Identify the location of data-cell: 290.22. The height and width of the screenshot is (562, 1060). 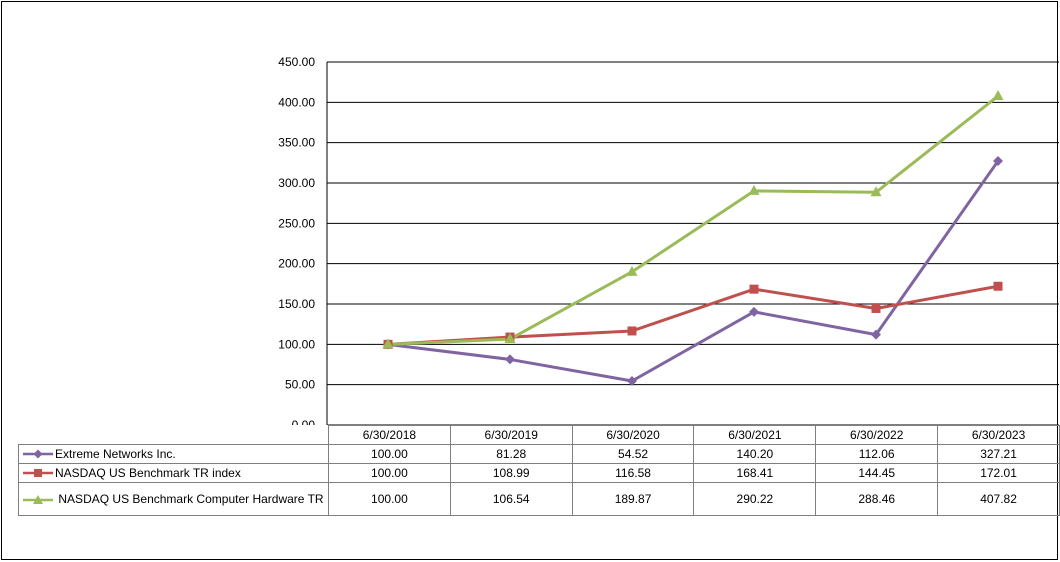
(755, 499).